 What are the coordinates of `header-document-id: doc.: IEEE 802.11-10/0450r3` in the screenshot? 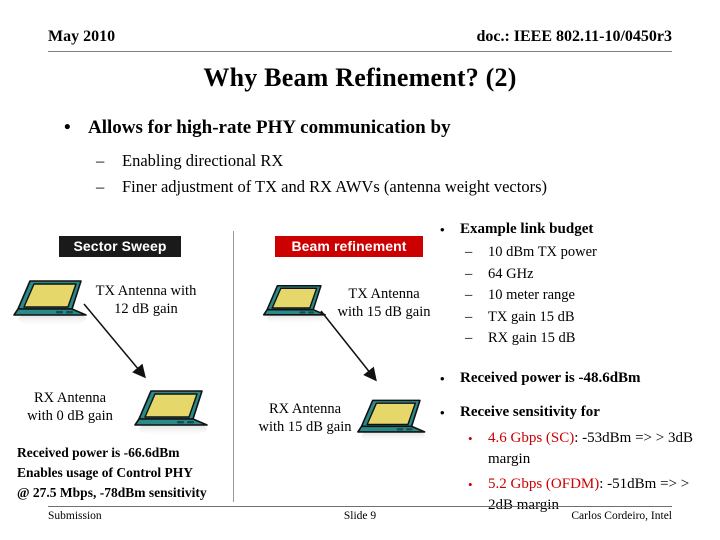 It's located at (574, 36).